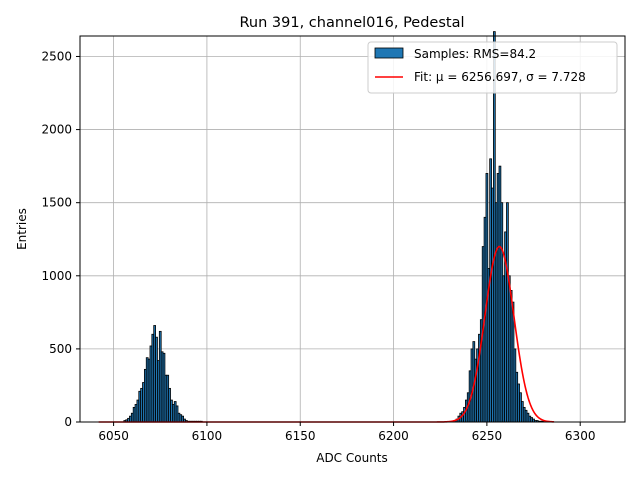 The width and height of the screenshot is (640, 484). Describe the element at coordinates (60, 349) in the screenshot. I see `y-tick-label: 500` at that location.